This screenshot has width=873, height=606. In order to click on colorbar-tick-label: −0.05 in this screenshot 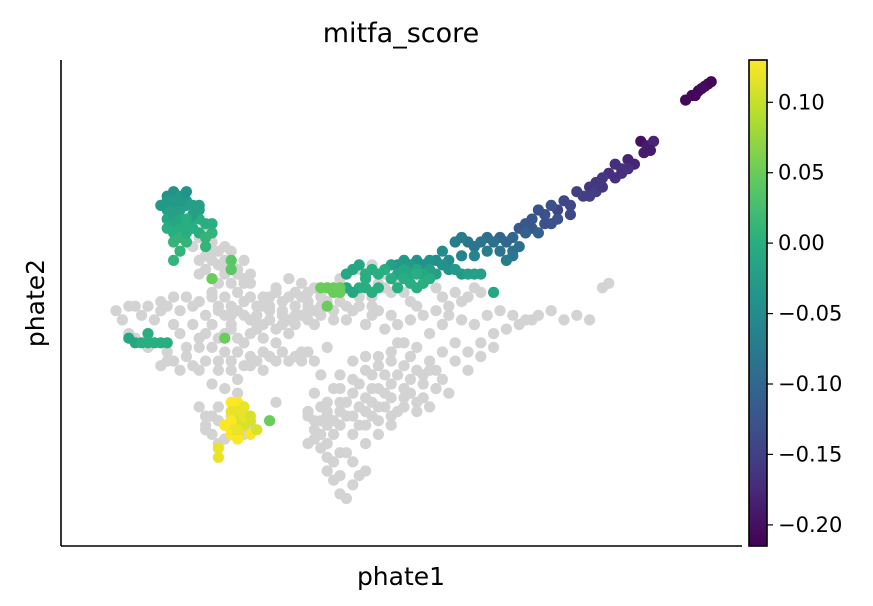, I will do `click(810, 314)`.